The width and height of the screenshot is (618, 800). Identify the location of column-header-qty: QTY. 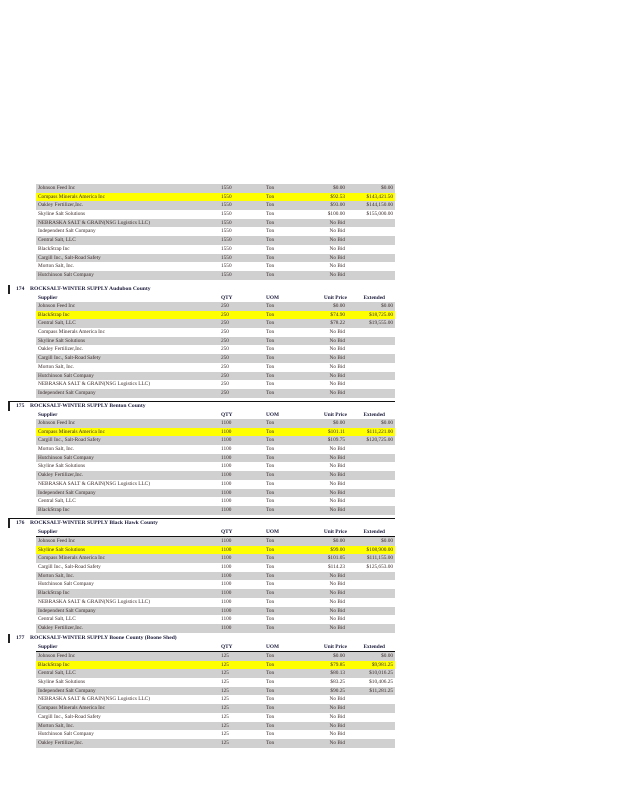
(227, 415).